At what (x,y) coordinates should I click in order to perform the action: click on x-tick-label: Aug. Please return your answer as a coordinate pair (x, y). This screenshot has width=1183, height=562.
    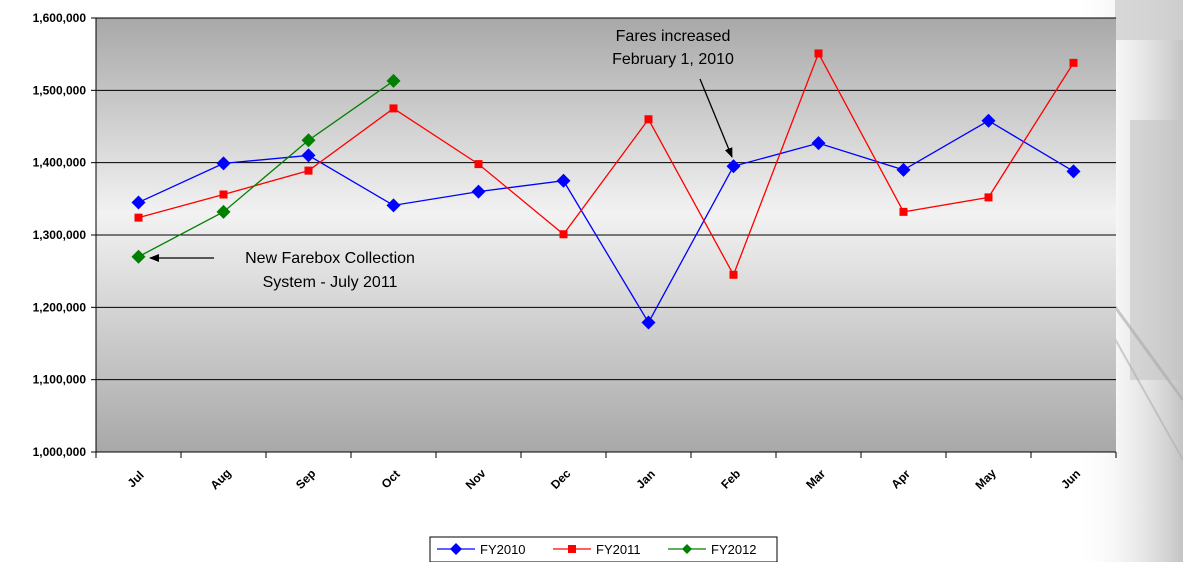
    Looking at the image, I should click on (220, 479).